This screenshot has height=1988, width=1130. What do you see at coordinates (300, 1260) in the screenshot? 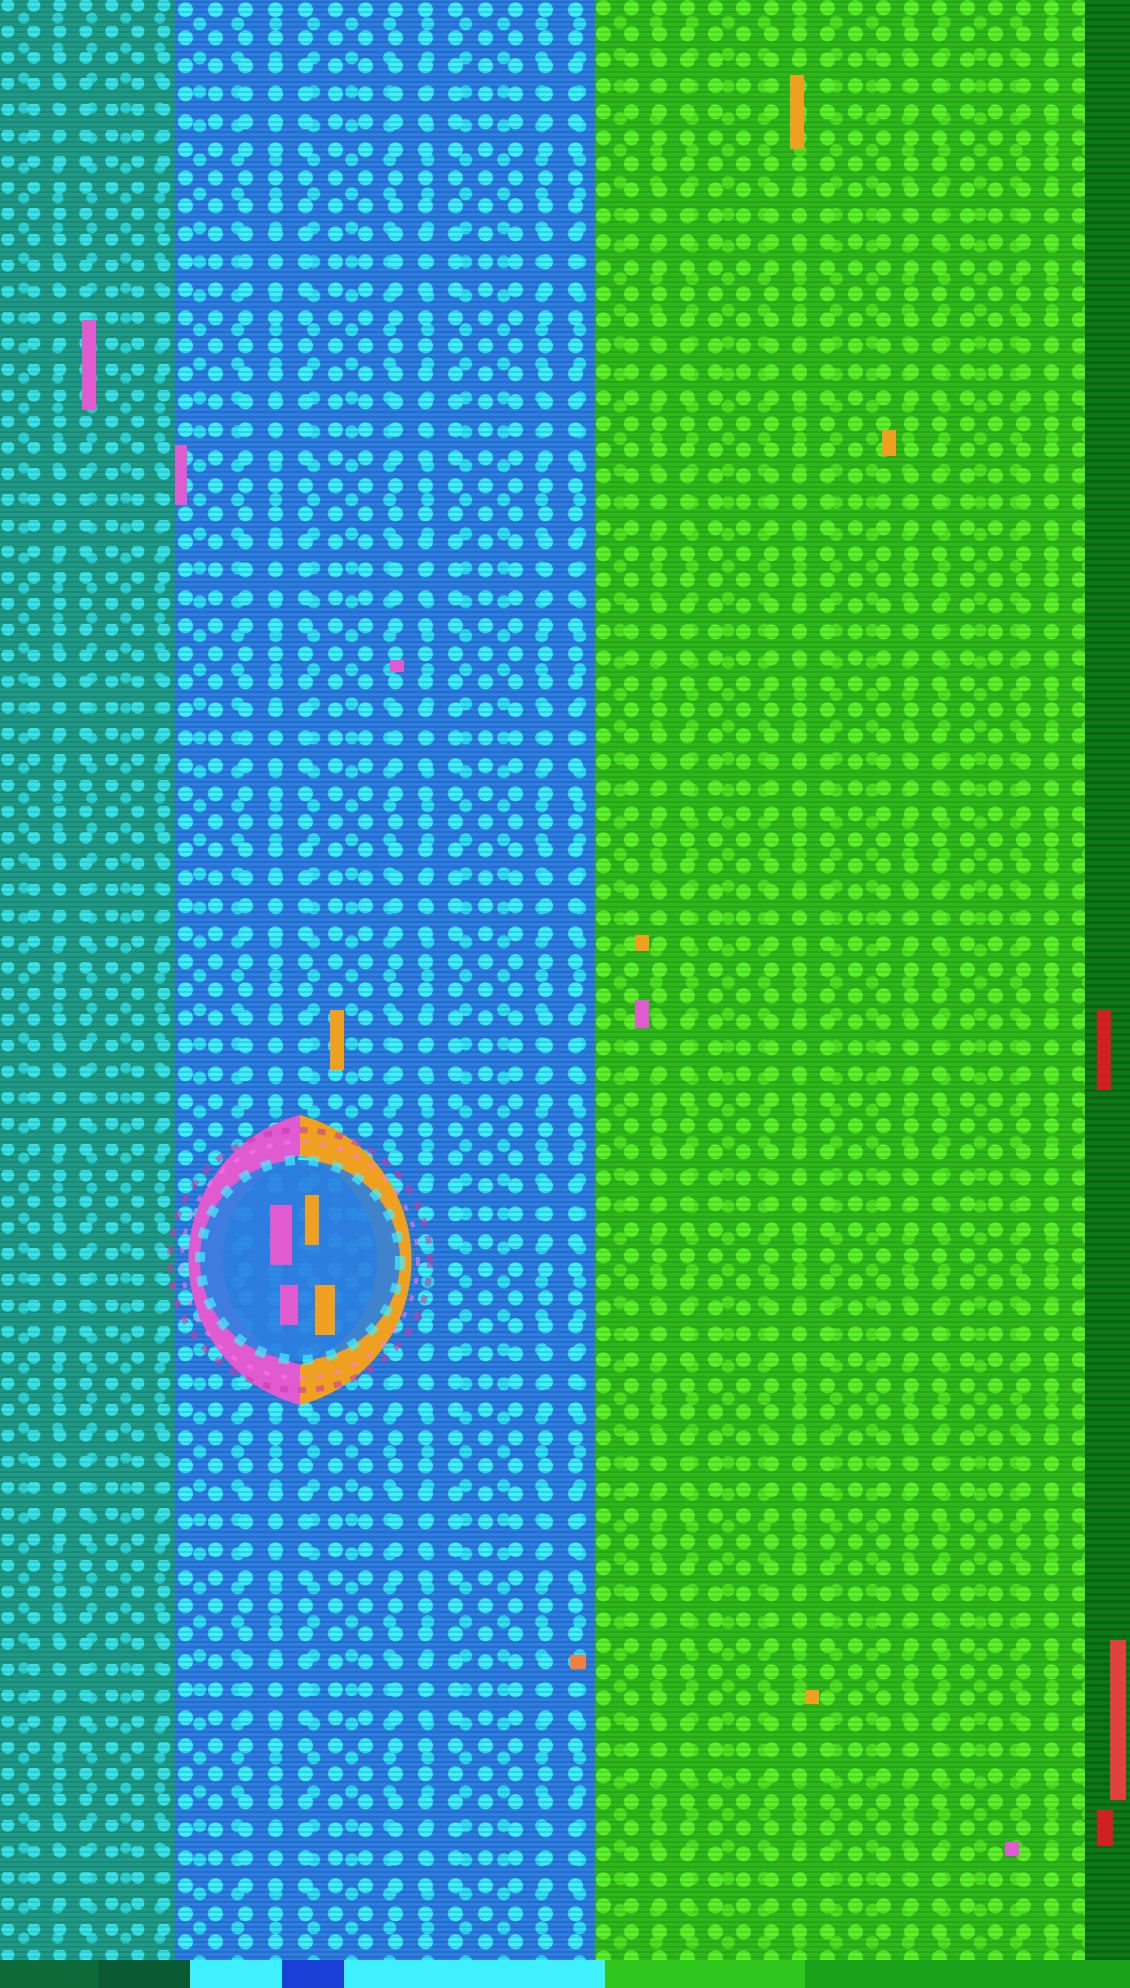
I see `ring-shape-icon` at bounding box center [300, 1260].